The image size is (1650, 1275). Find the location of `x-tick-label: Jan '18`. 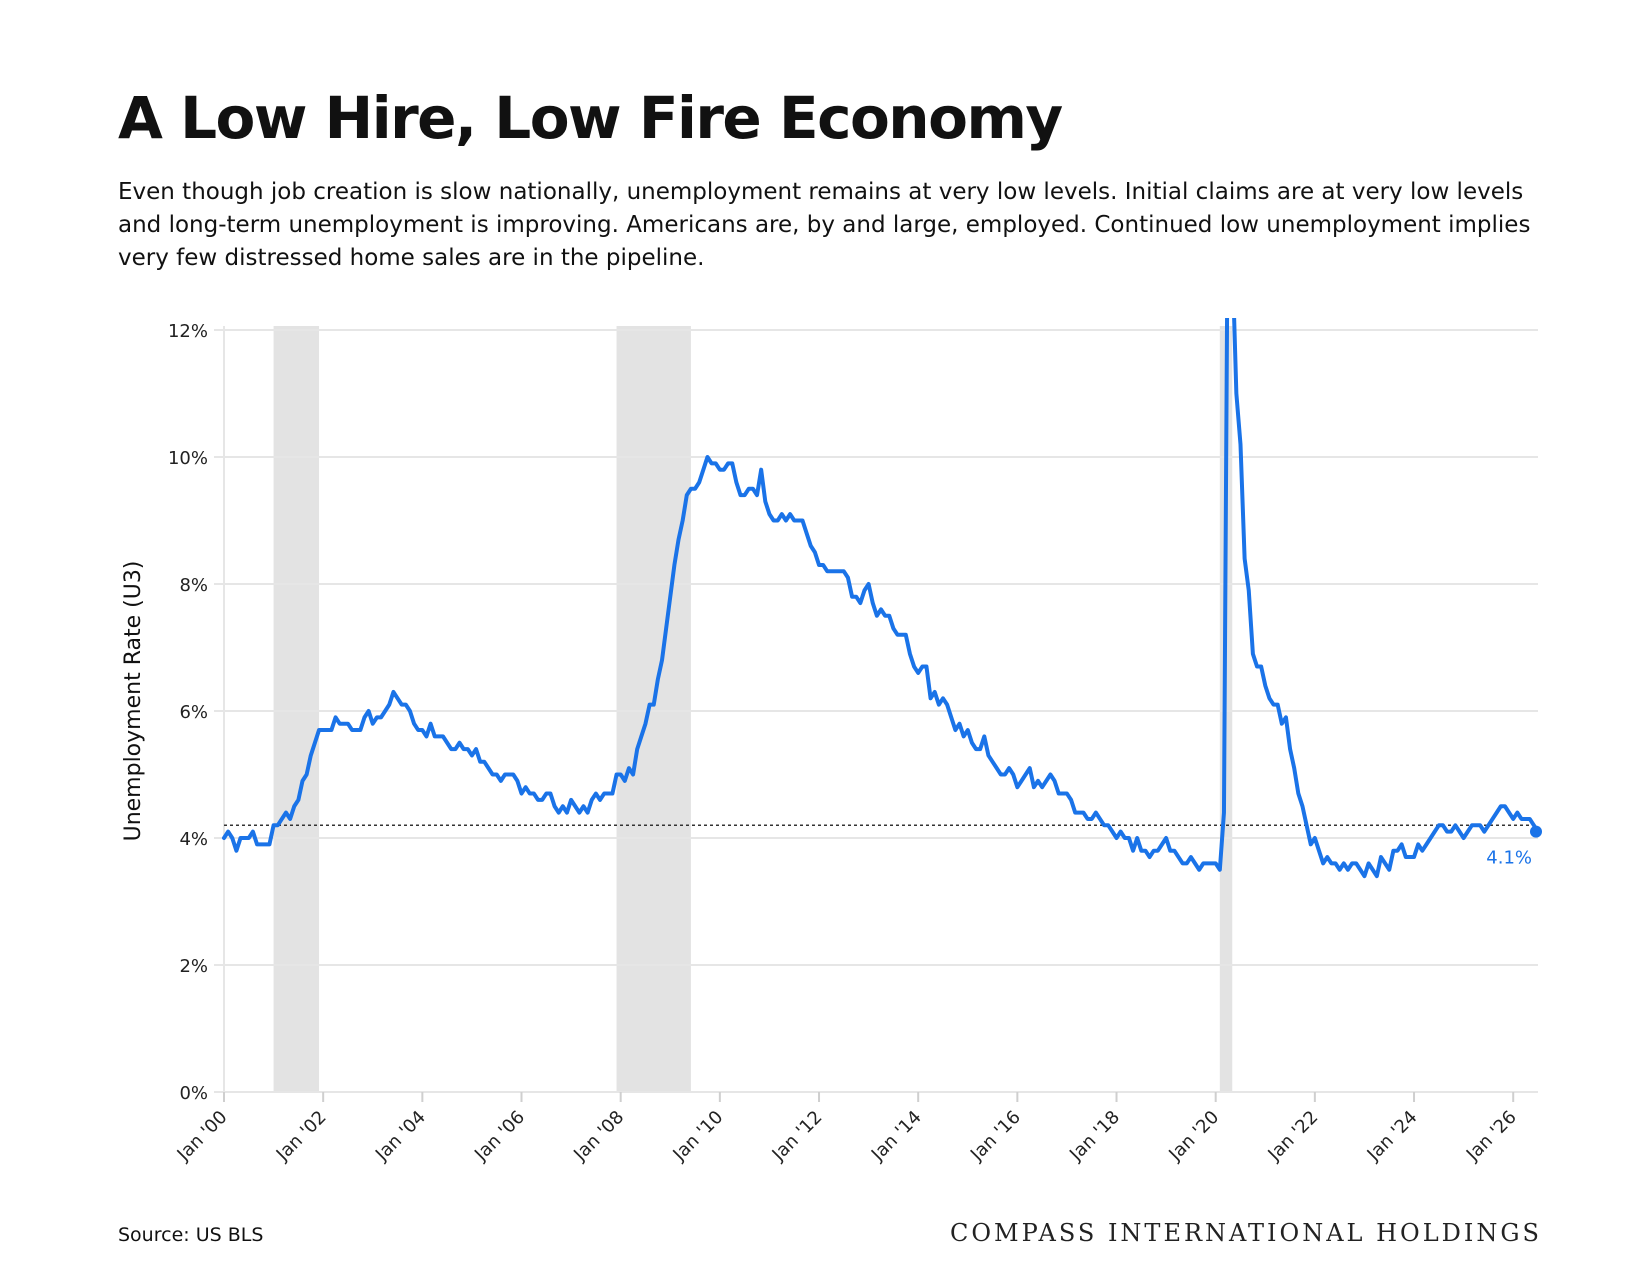

x-tick-label: Jan '18 is located at coordinates (1094, 1136).